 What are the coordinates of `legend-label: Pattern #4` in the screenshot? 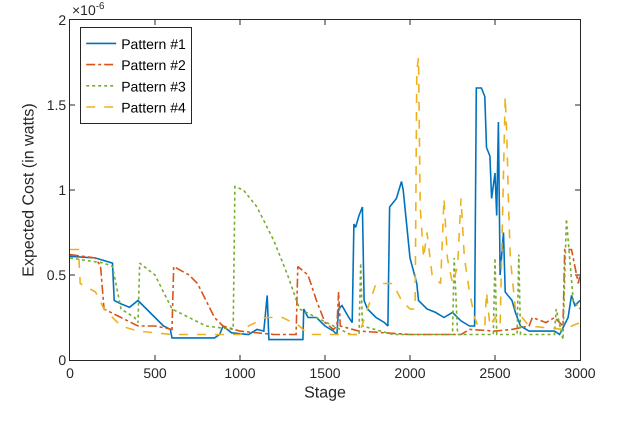 It's located at (153, 107).